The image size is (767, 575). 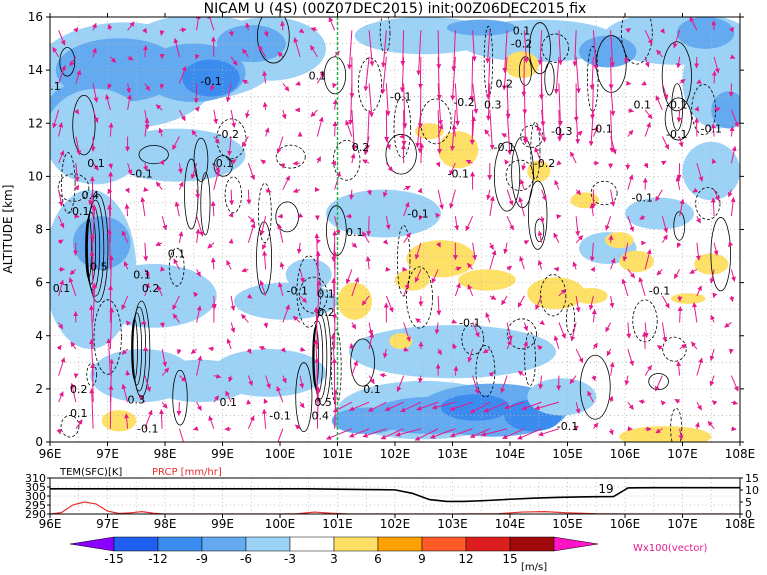 What do you see at coordinates (334, 559) in the screenshot?
I see `colorbar-label: 3` at bounding box center [334, 559].